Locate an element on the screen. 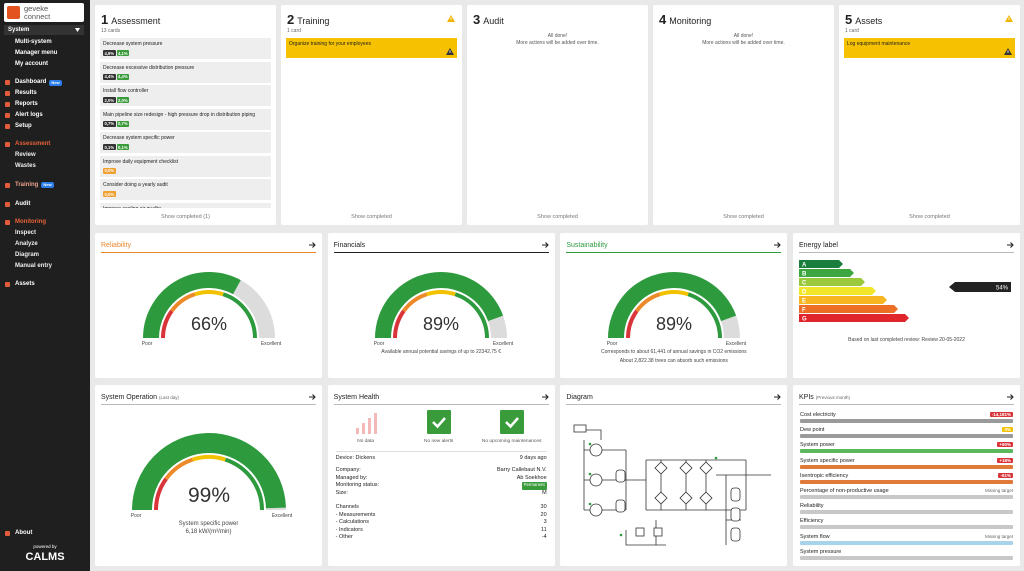  channel-count: 11 is located at coordinates (543, 529).